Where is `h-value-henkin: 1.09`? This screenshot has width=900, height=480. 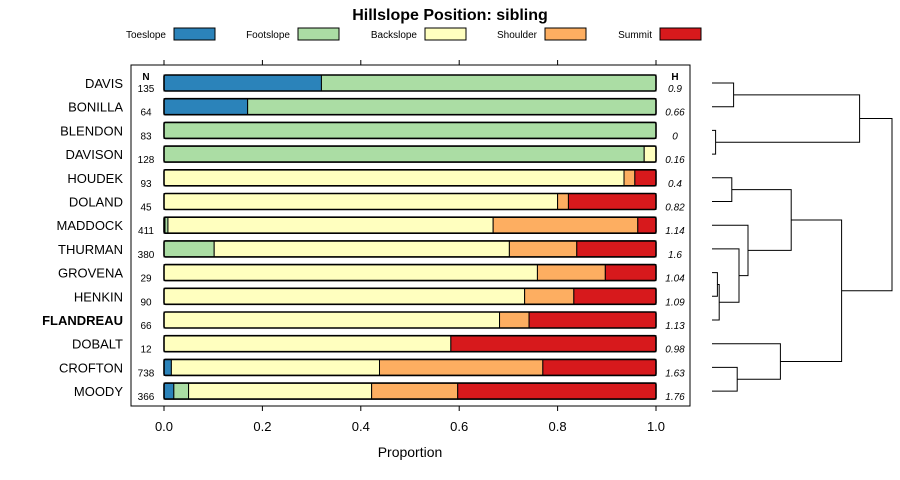 h-value-henkin: 1.09 is located at coordinates (675, 302).